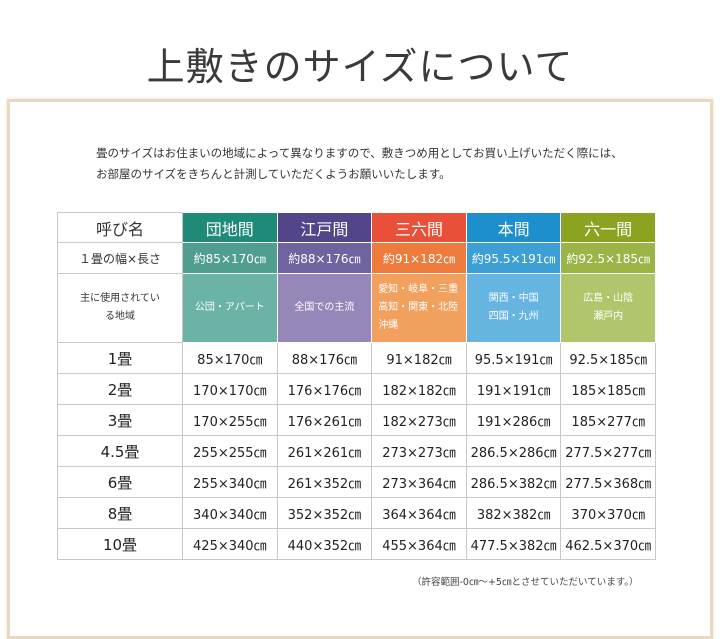 This screenshot has height=639, width=720. What do you see at coordinates (230, 308) in the screenshot?
I see `region-cell: 公団・アパート` at bounding box center [230, 308].